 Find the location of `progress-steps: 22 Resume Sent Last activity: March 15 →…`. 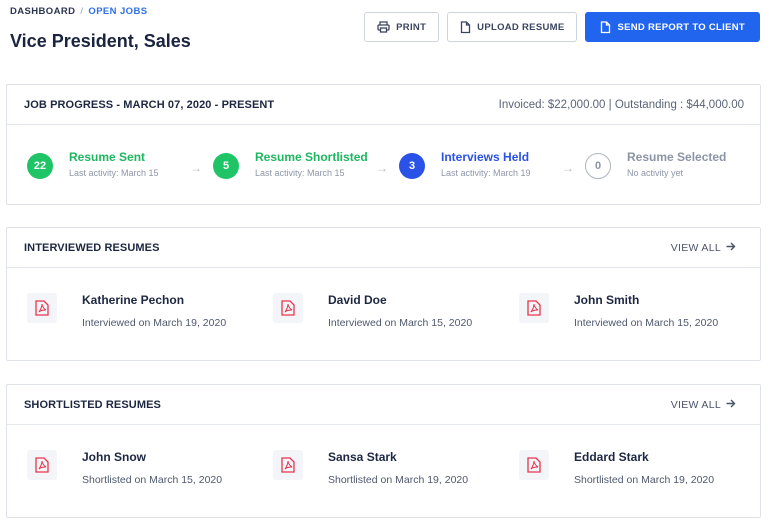

progress-steps: 22 Resume Sent Last activity: March 15 →… is located at coordinates (383, 164).